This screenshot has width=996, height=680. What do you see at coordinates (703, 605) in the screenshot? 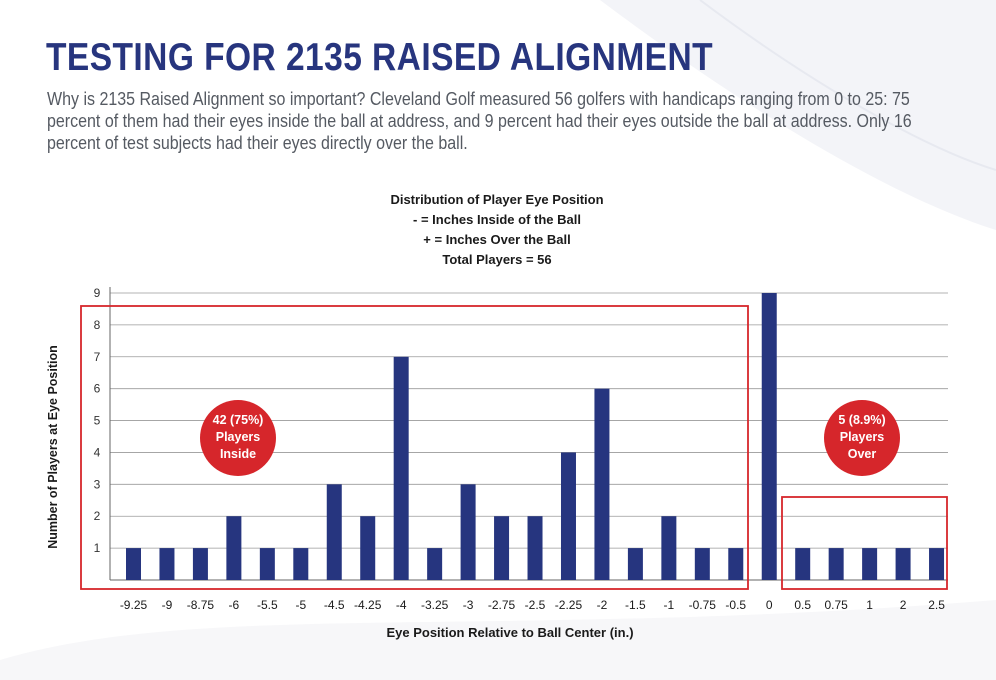
I see `x-tick-label: -0.75` at bounding box center [703, 605].